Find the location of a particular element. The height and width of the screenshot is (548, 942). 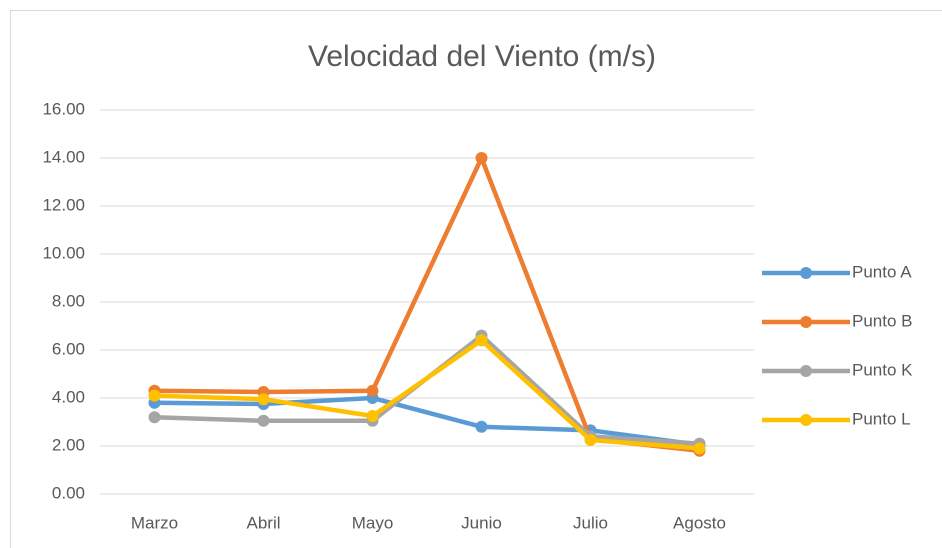

legend-label: Punto L is located at coordinates (881, 418).